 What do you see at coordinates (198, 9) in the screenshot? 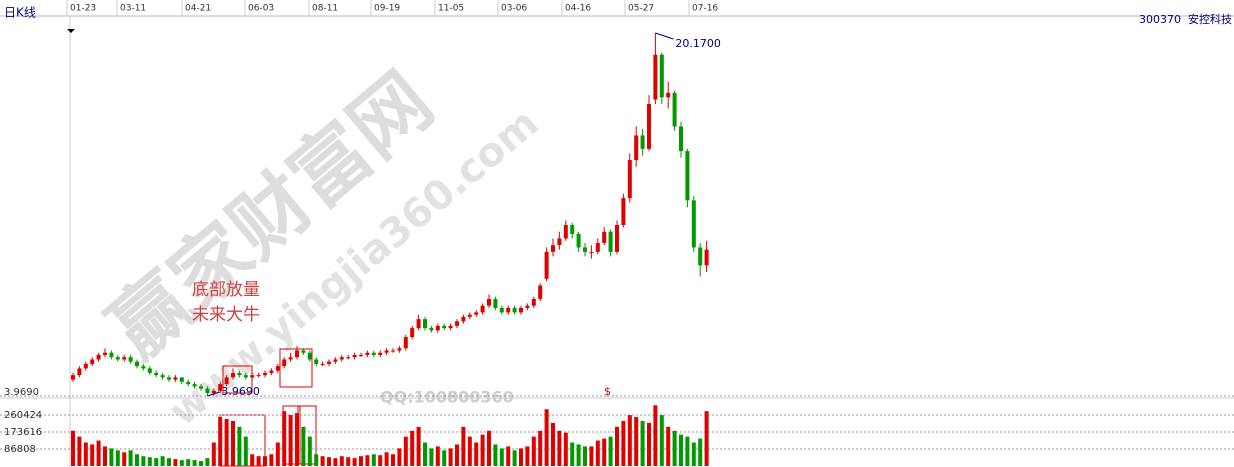
I see `x-tick-label: 04-21` at bounding box center [198, 9].